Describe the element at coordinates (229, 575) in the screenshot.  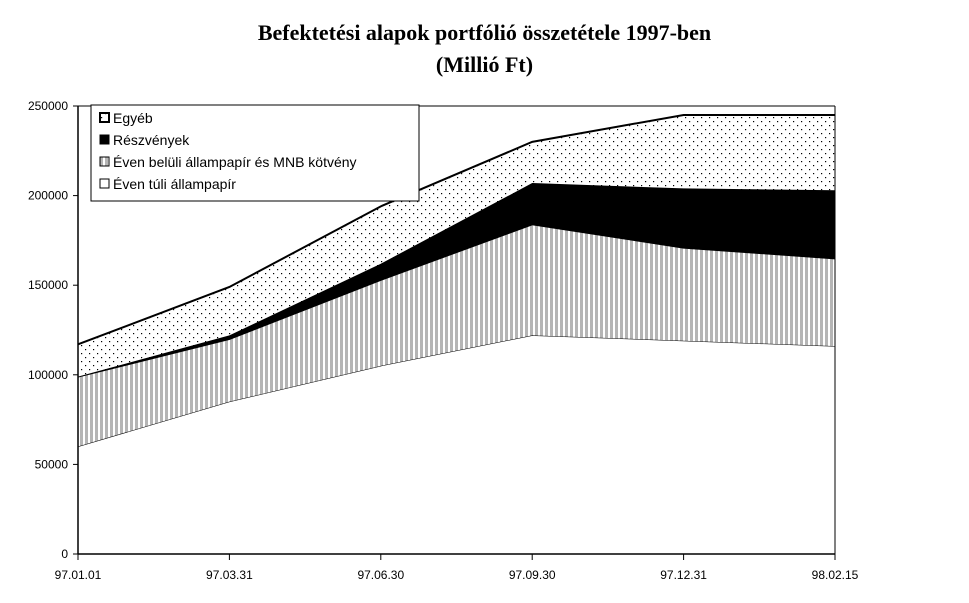
I see `x-tick-label: 97.03.31` at that location.